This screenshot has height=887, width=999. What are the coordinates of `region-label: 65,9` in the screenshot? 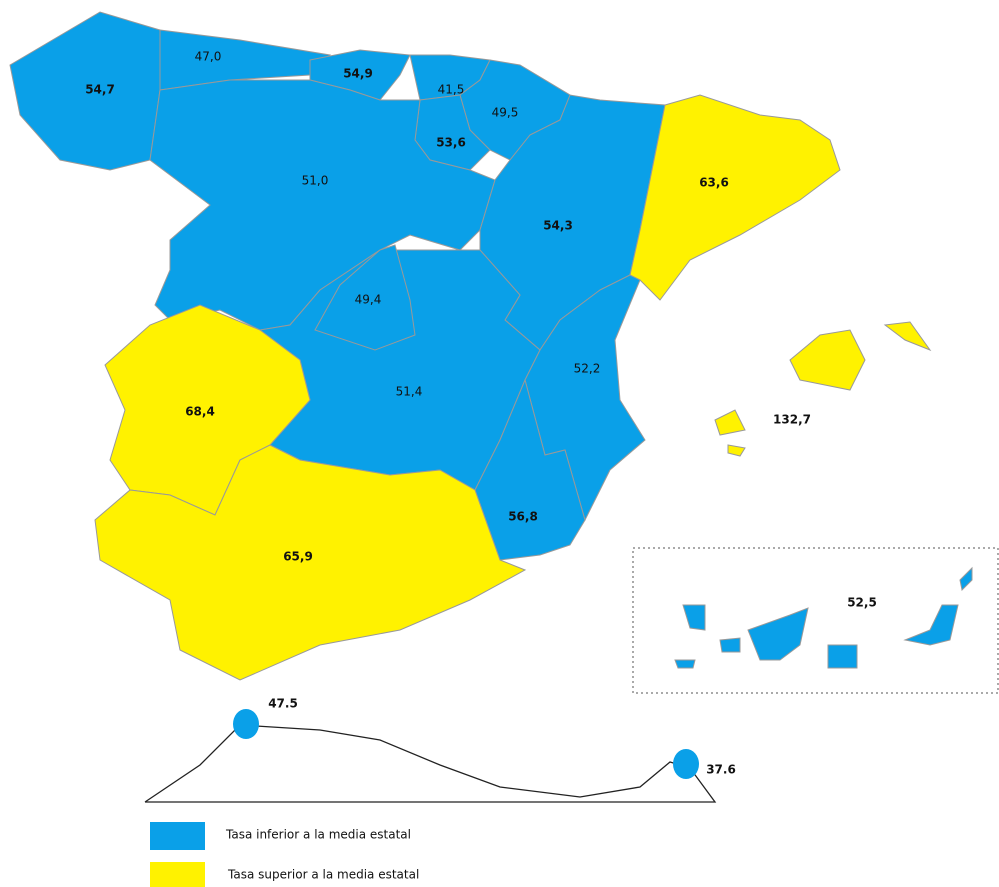 It's located at (298, 557).